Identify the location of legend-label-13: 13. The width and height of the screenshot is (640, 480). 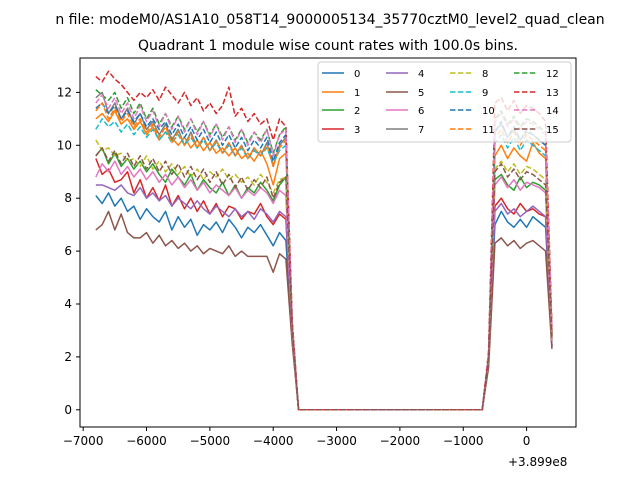
(552, 93).